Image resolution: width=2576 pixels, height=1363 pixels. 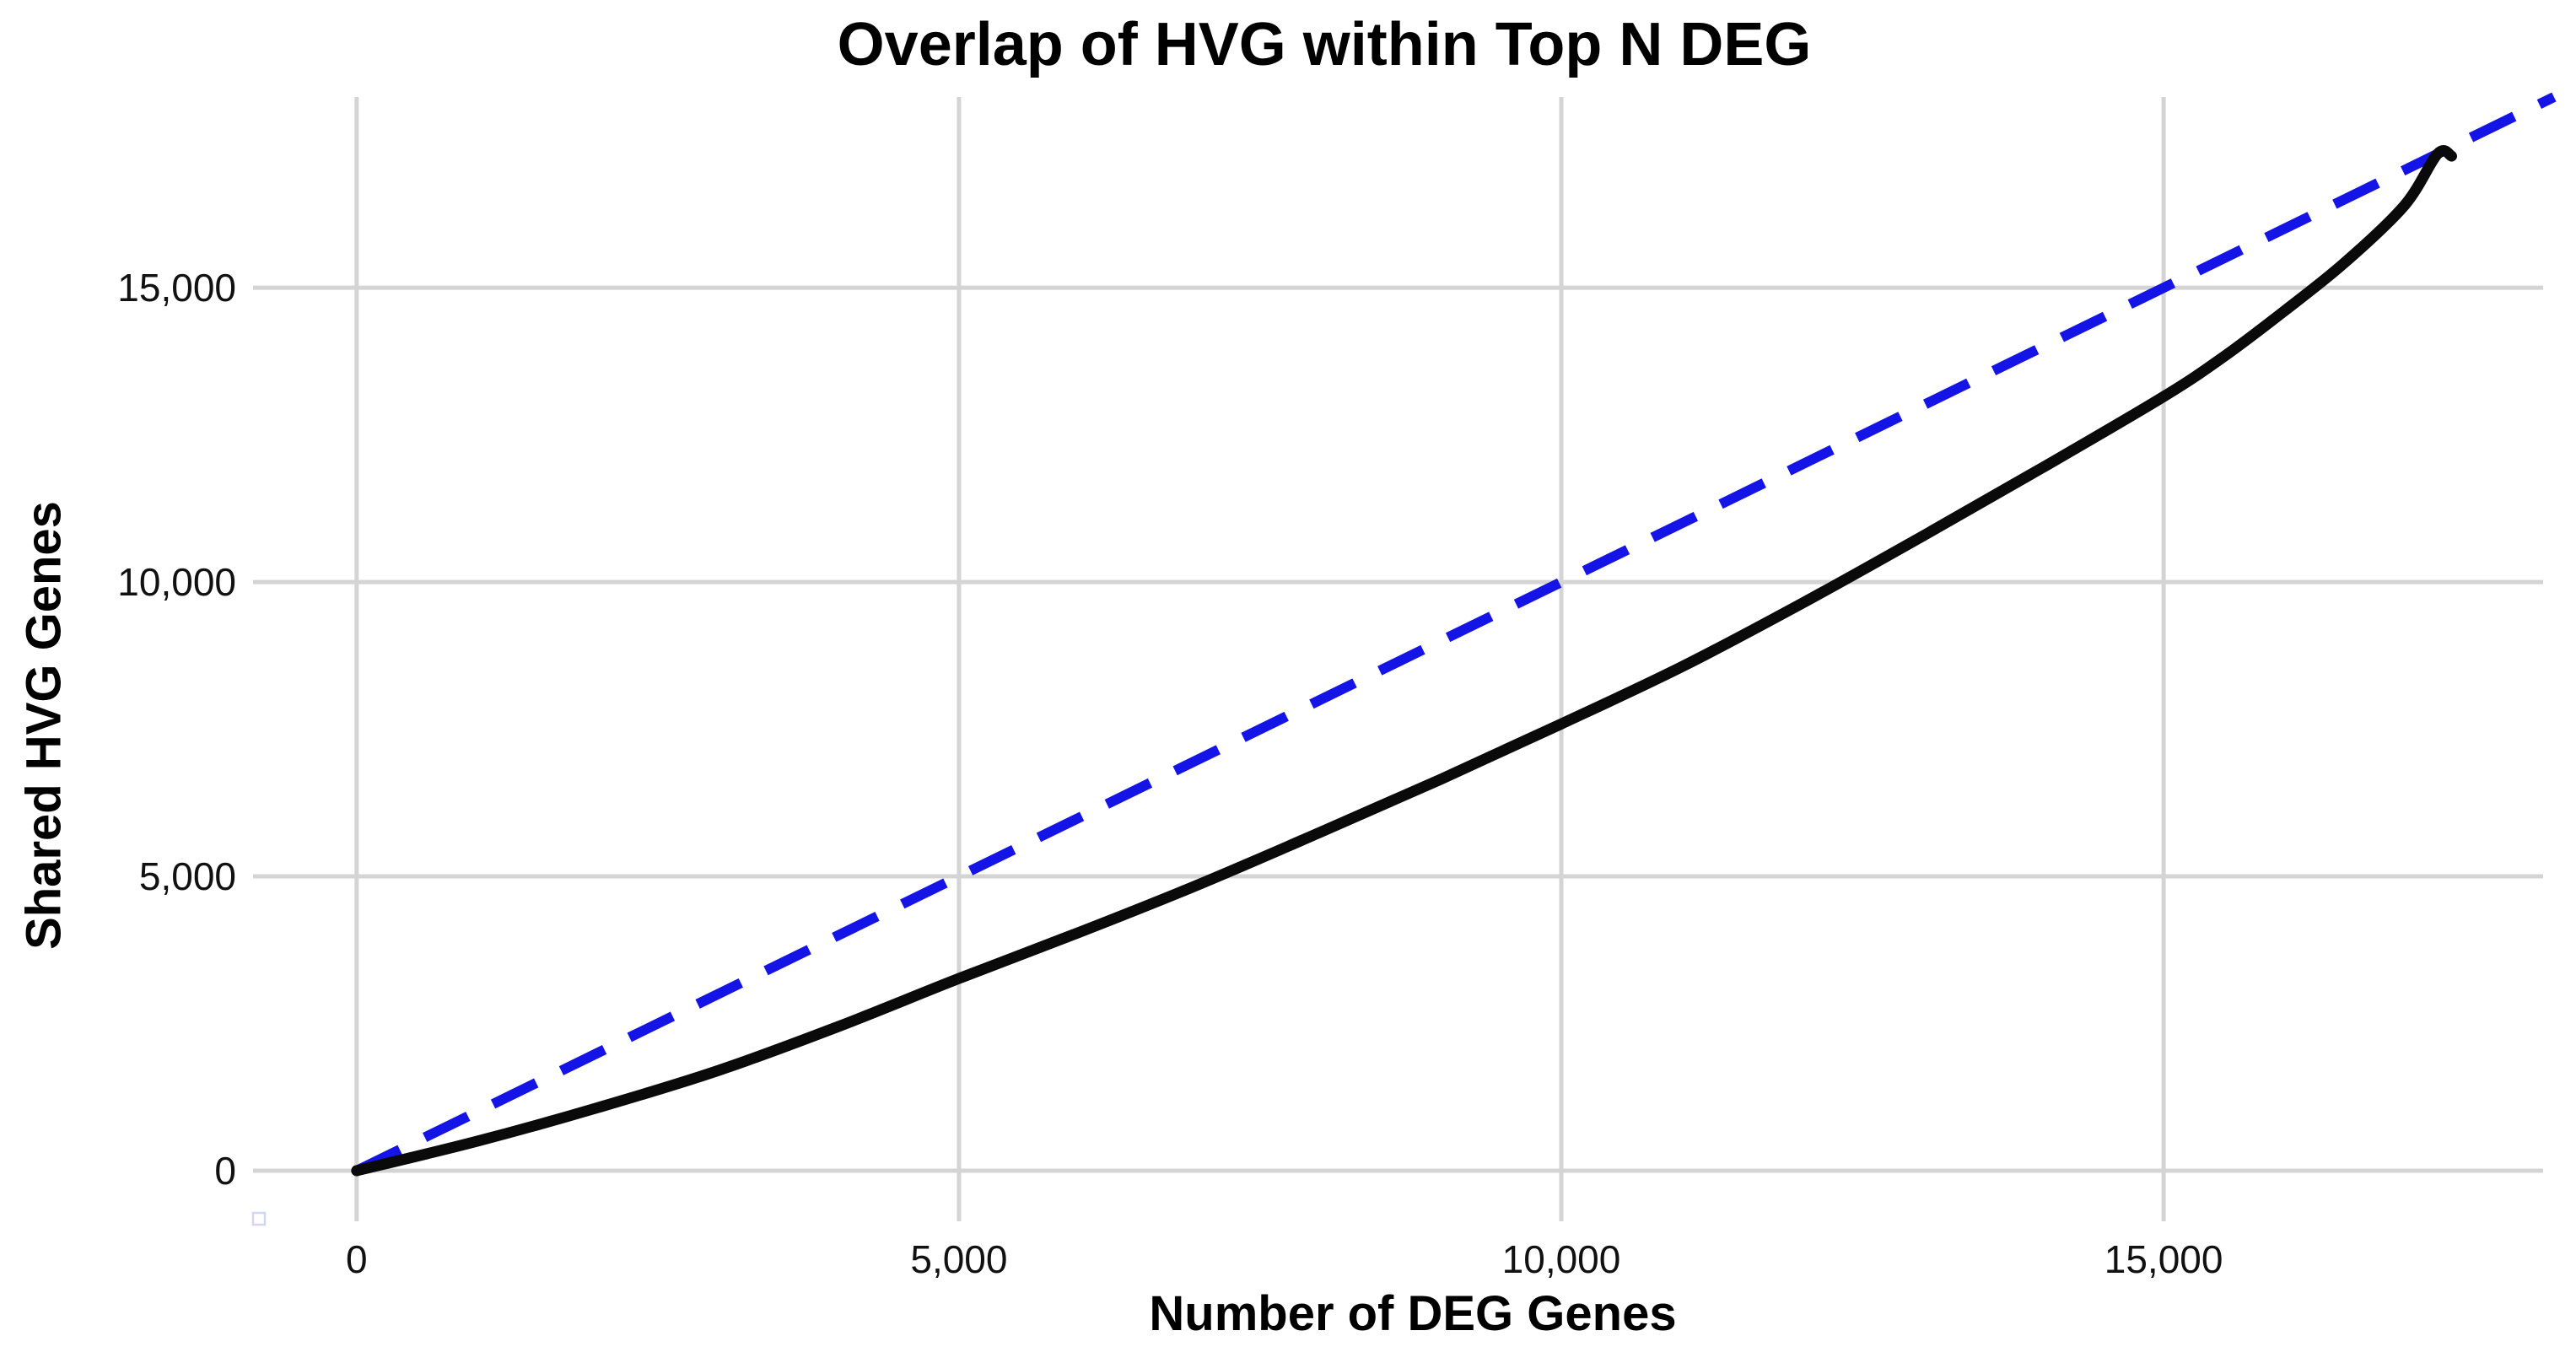 What do you see at coordinates (176, 288) in the screenshot?
I see `y-tick-label: 15,000` at bounding box center [176, 288].